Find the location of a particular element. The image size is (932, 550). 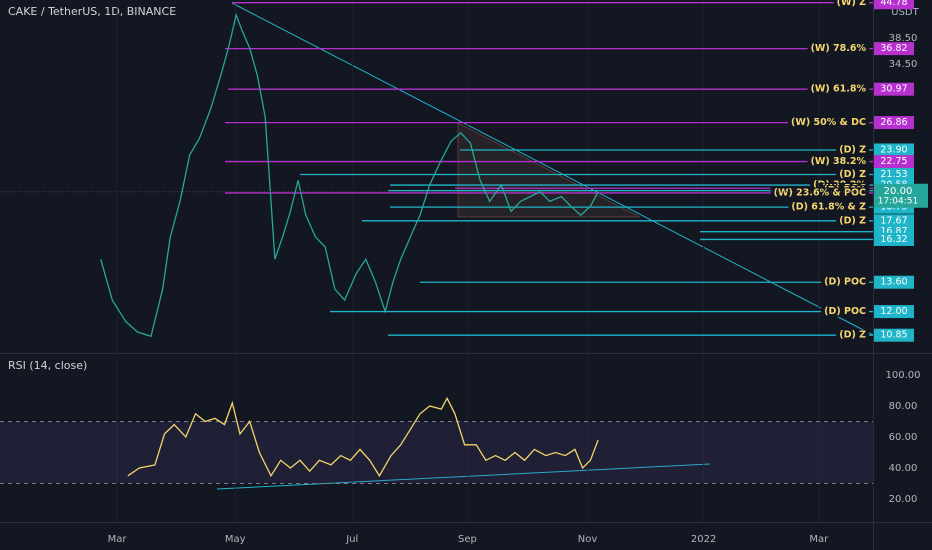

last-price-box is located at coordinates (901, 195).